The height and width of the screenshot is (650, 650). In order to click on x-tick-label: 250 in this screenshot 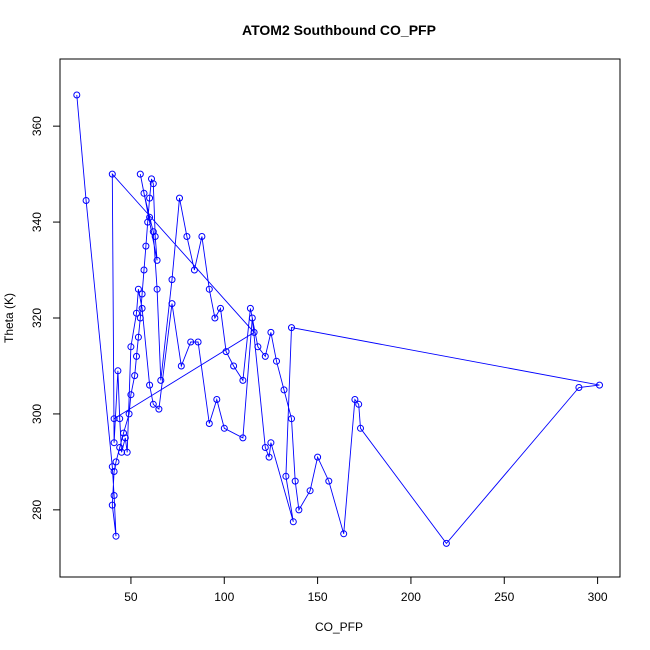, I will do `click(504, 597)`.